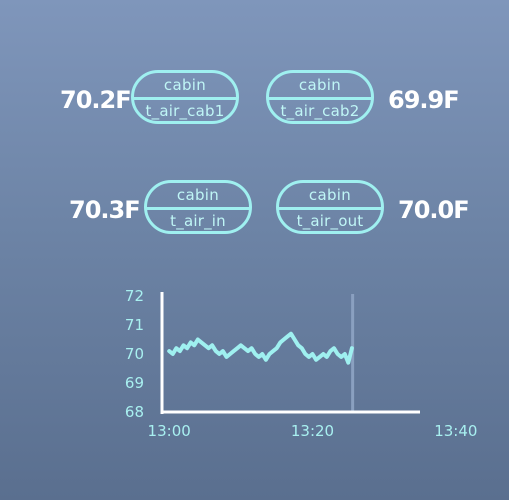 Image resolution: width=509 pixels, height=500 pixels. What do you see at coordinates (134, 383) in the screenshot?
I see `y-tick-label: 69` at bounding box center [134, 383].